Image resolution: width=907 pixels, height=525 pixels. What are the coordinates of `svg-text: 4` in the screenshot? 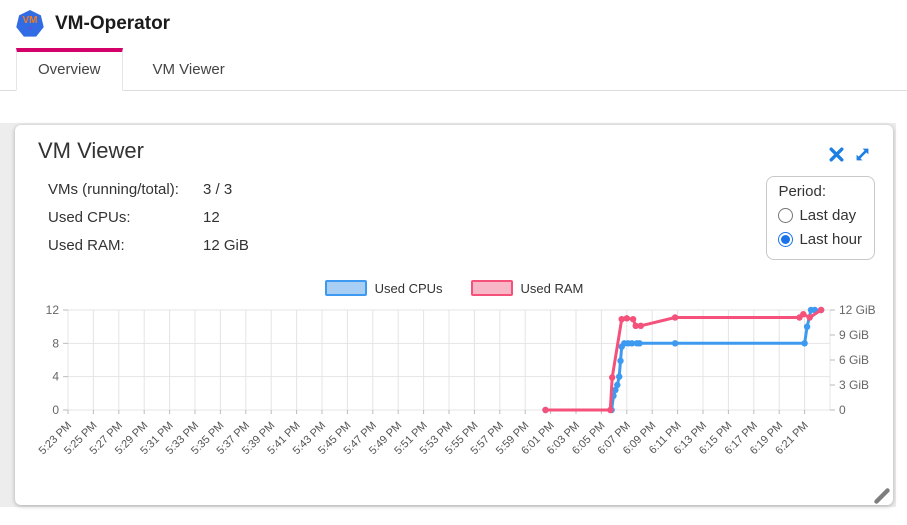 It's located at (55, 377).